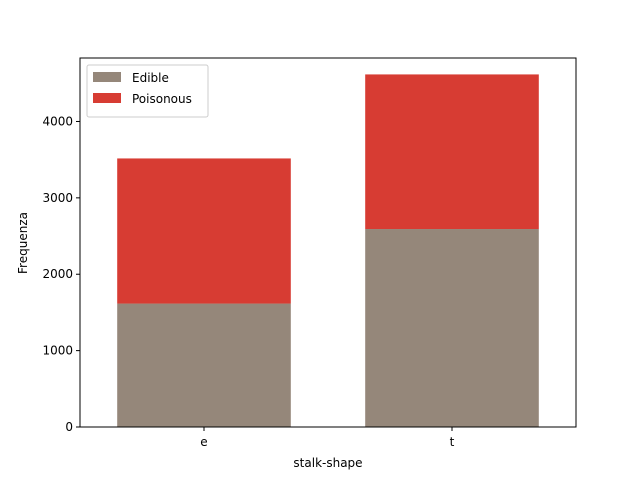 Image resolution: width=640 pixels, height=480 pixels. Describe the element at coordinates (57, 274) in the screenshot. I see `y-tick-label: 2000` at that location.